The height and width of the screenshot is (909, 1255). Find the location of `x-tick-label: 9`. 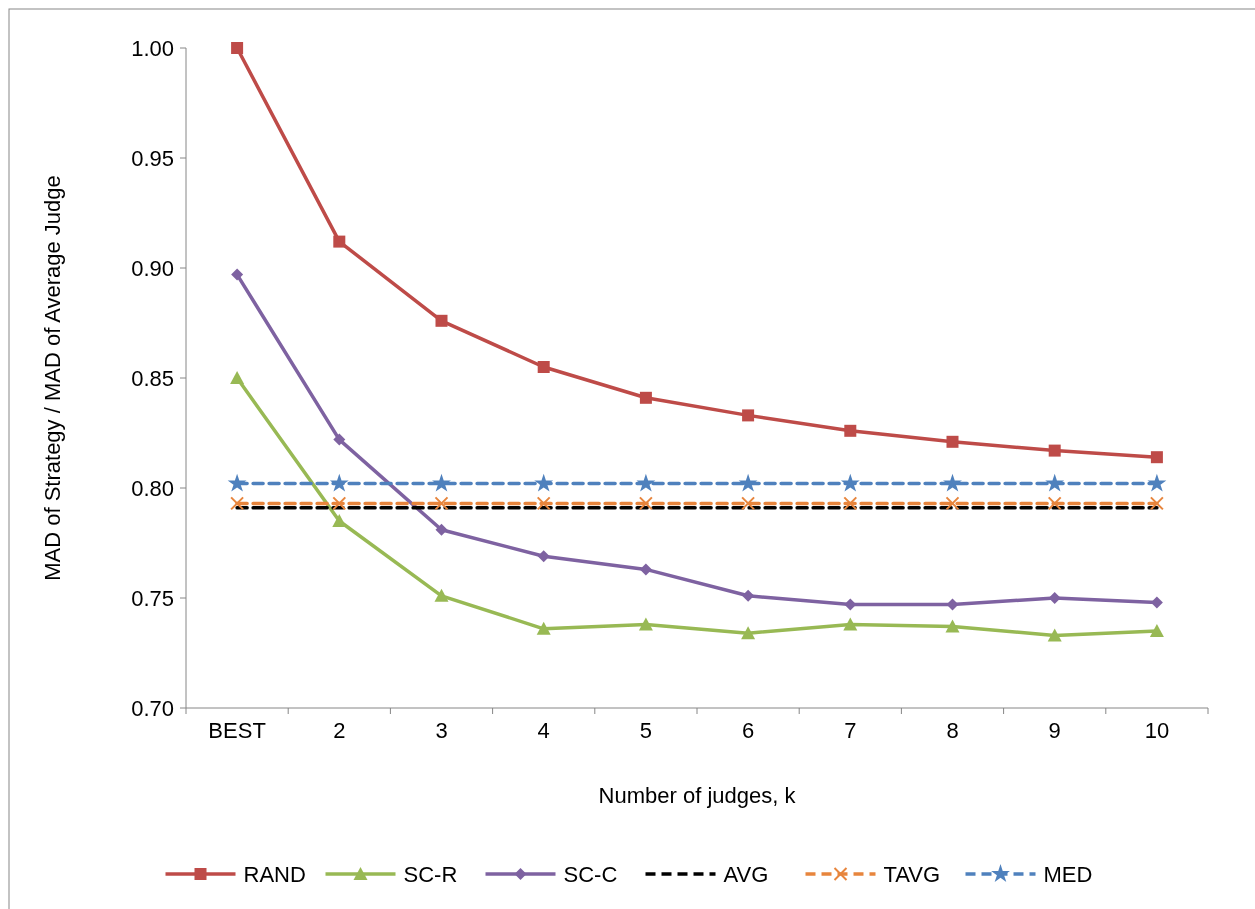

x-tick-label: 9 is located at coordinates (1054, 730).